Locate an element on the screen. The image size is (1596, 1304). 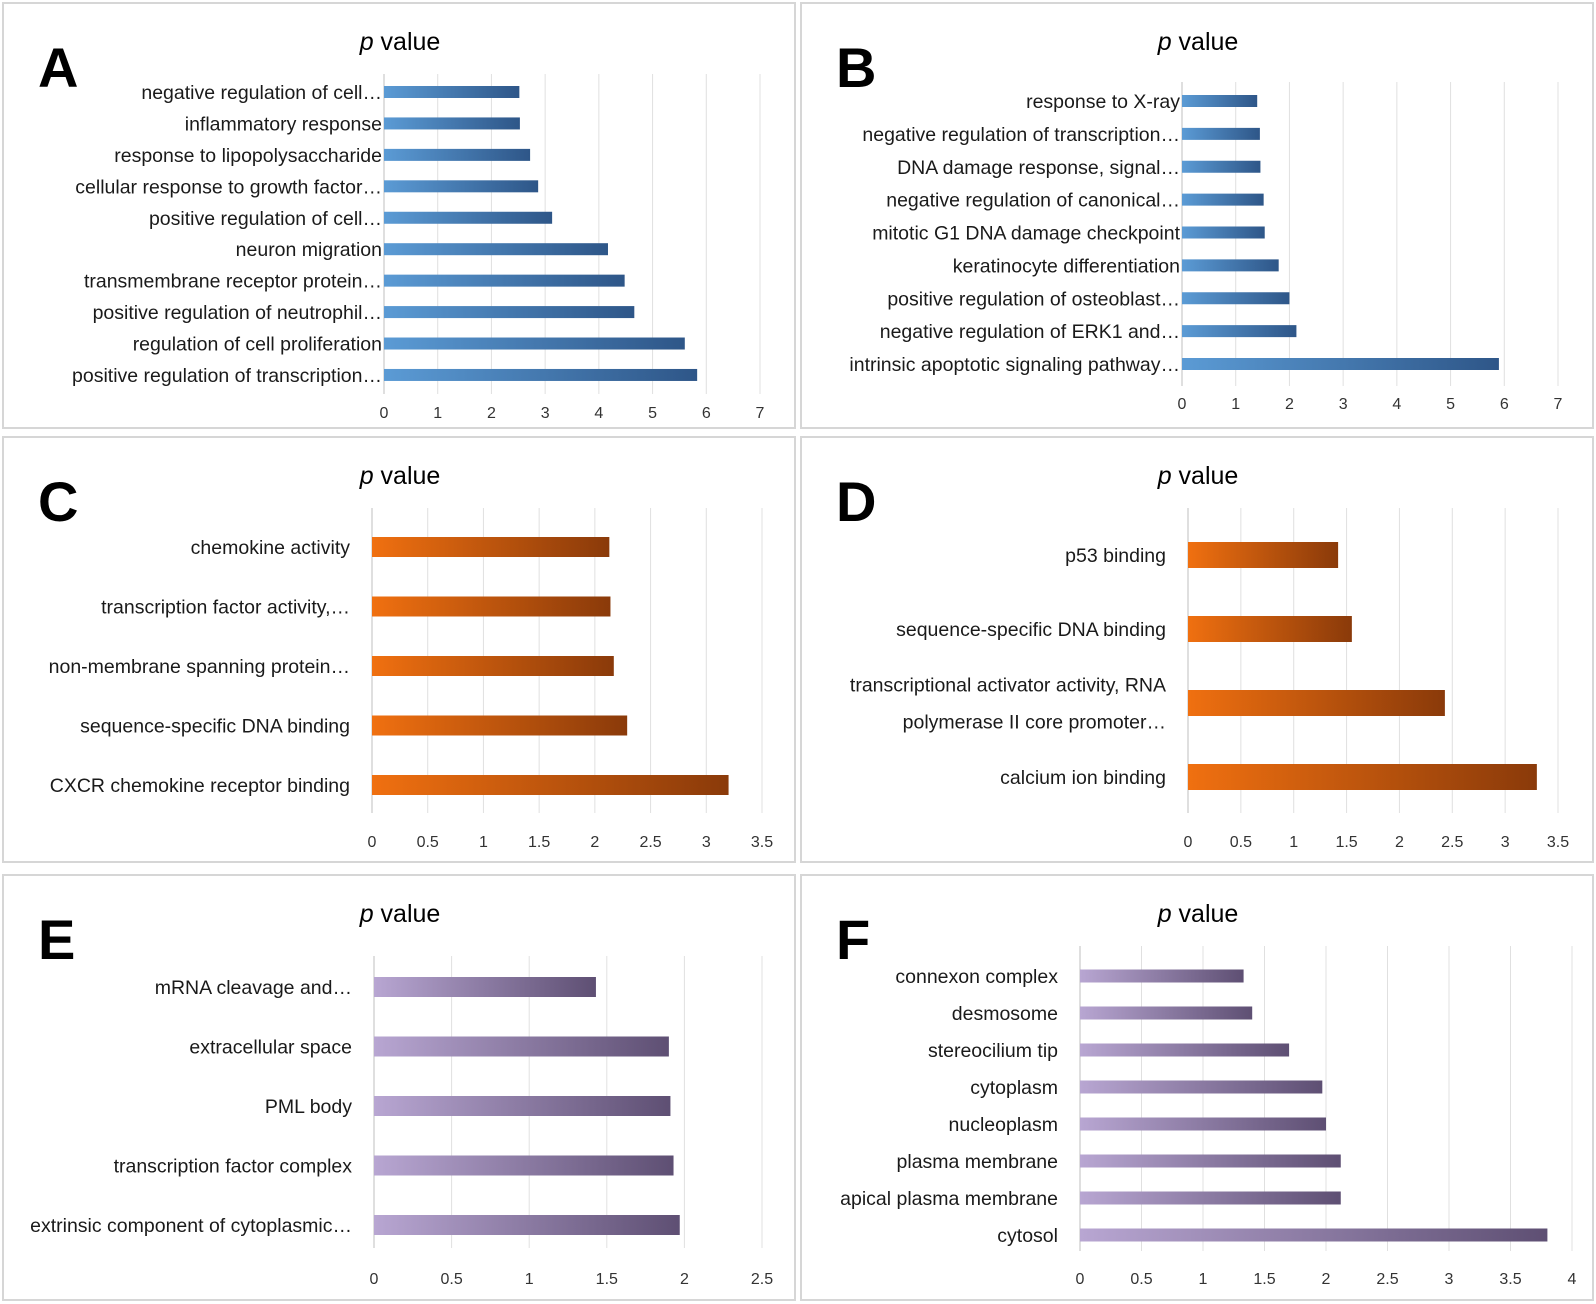
panel-letter: F is located at coordinates (853, 939).